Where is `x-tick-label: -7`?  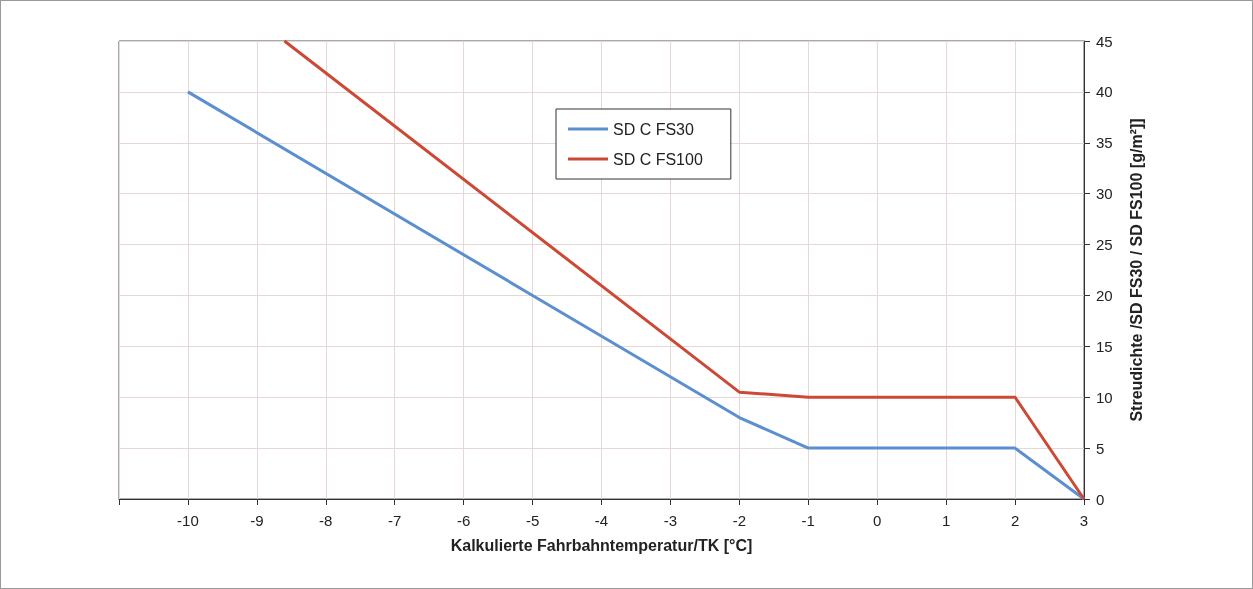
x-tick-label: -7 is located at coordinates (395, 520).